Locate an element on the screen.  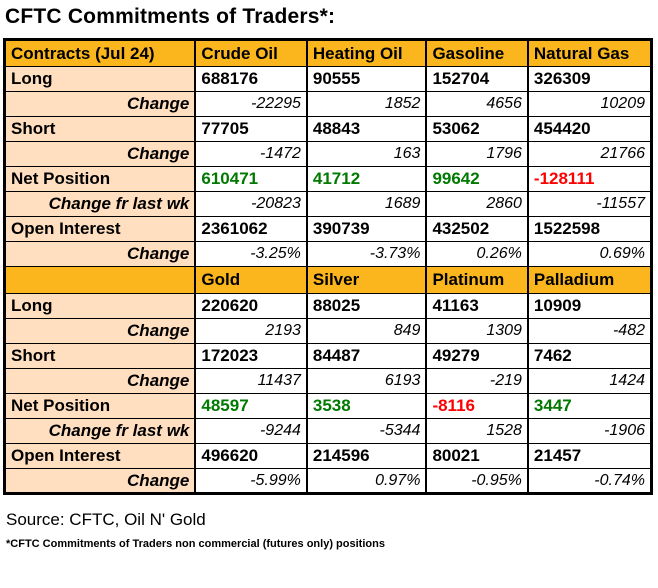
net-position-value: -128111 is located at coordinates (589, 179).